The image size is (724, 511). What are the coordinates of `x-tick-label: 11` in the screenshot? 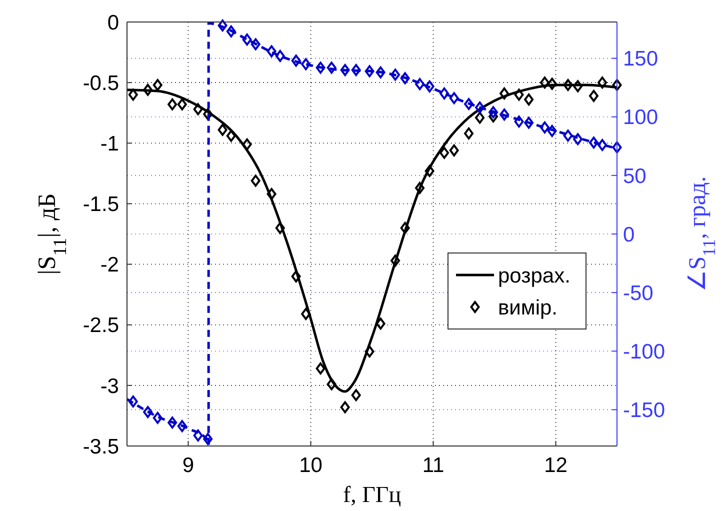 It's located at (433, 465).